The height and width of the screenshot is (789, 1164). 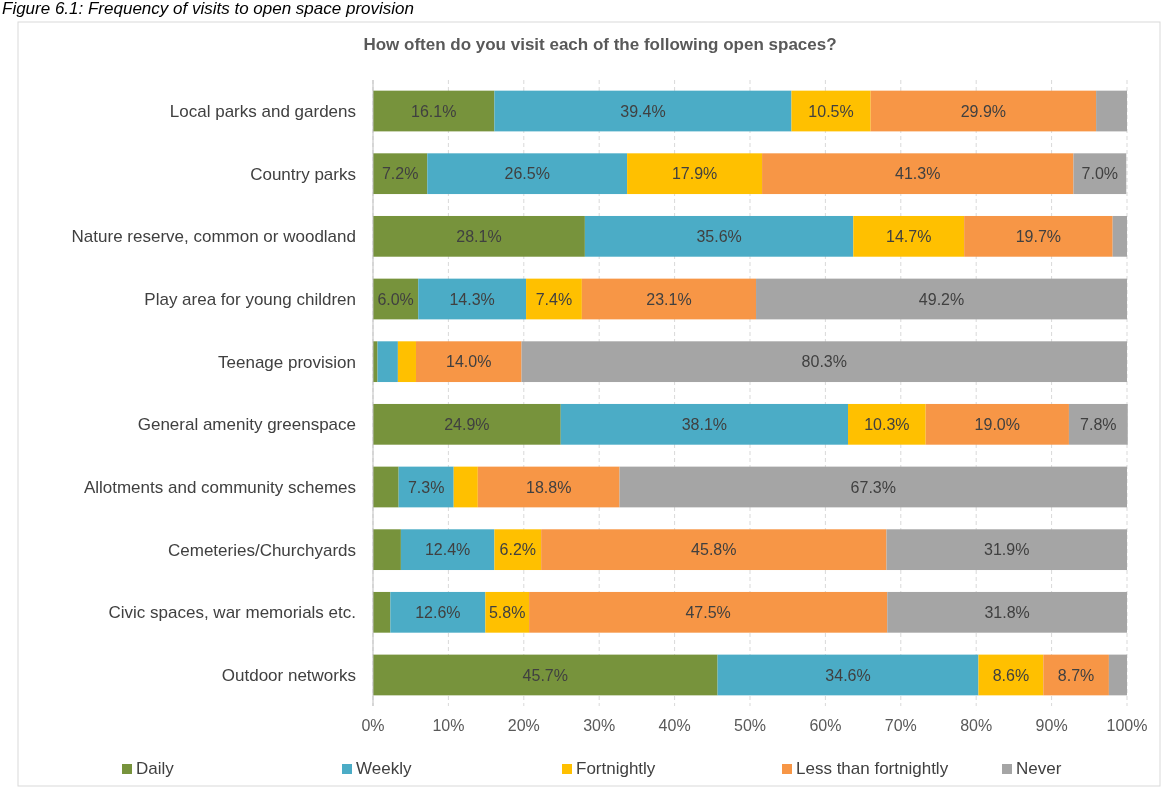 What do you see at coordinates (1051, 725) in the screenshot?
I see `x-tick-label: 90%` at bounding box center [1051, 725].